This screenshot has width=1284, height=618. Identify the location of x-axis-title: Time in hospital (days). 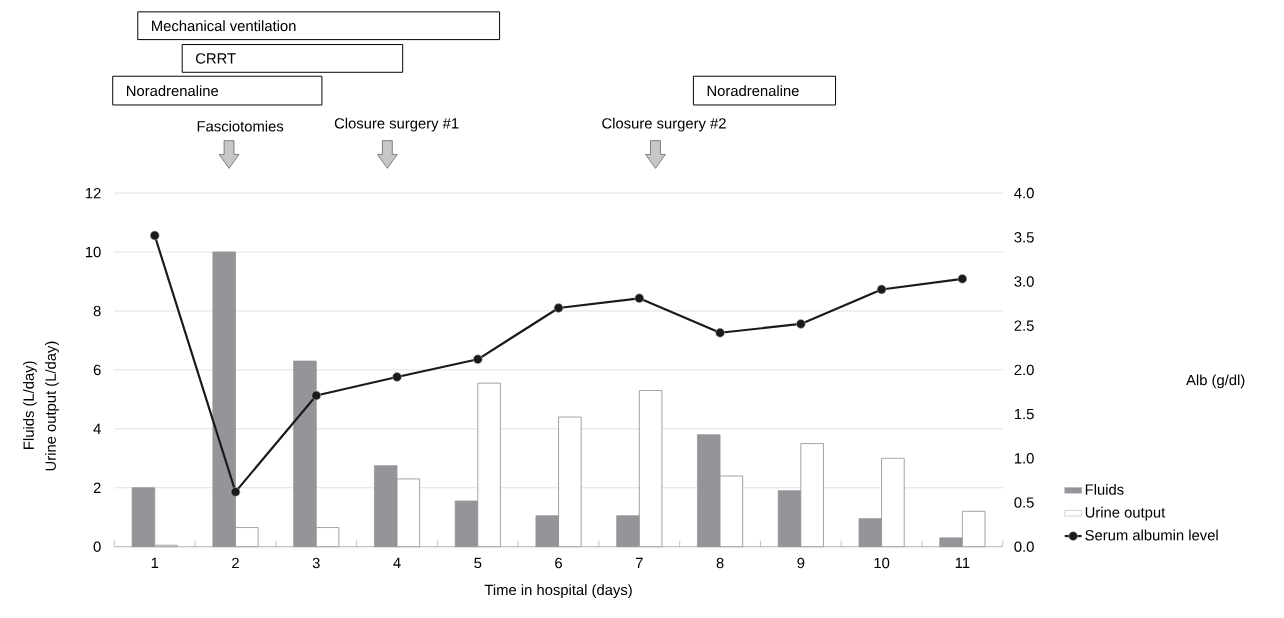
(558, 591).